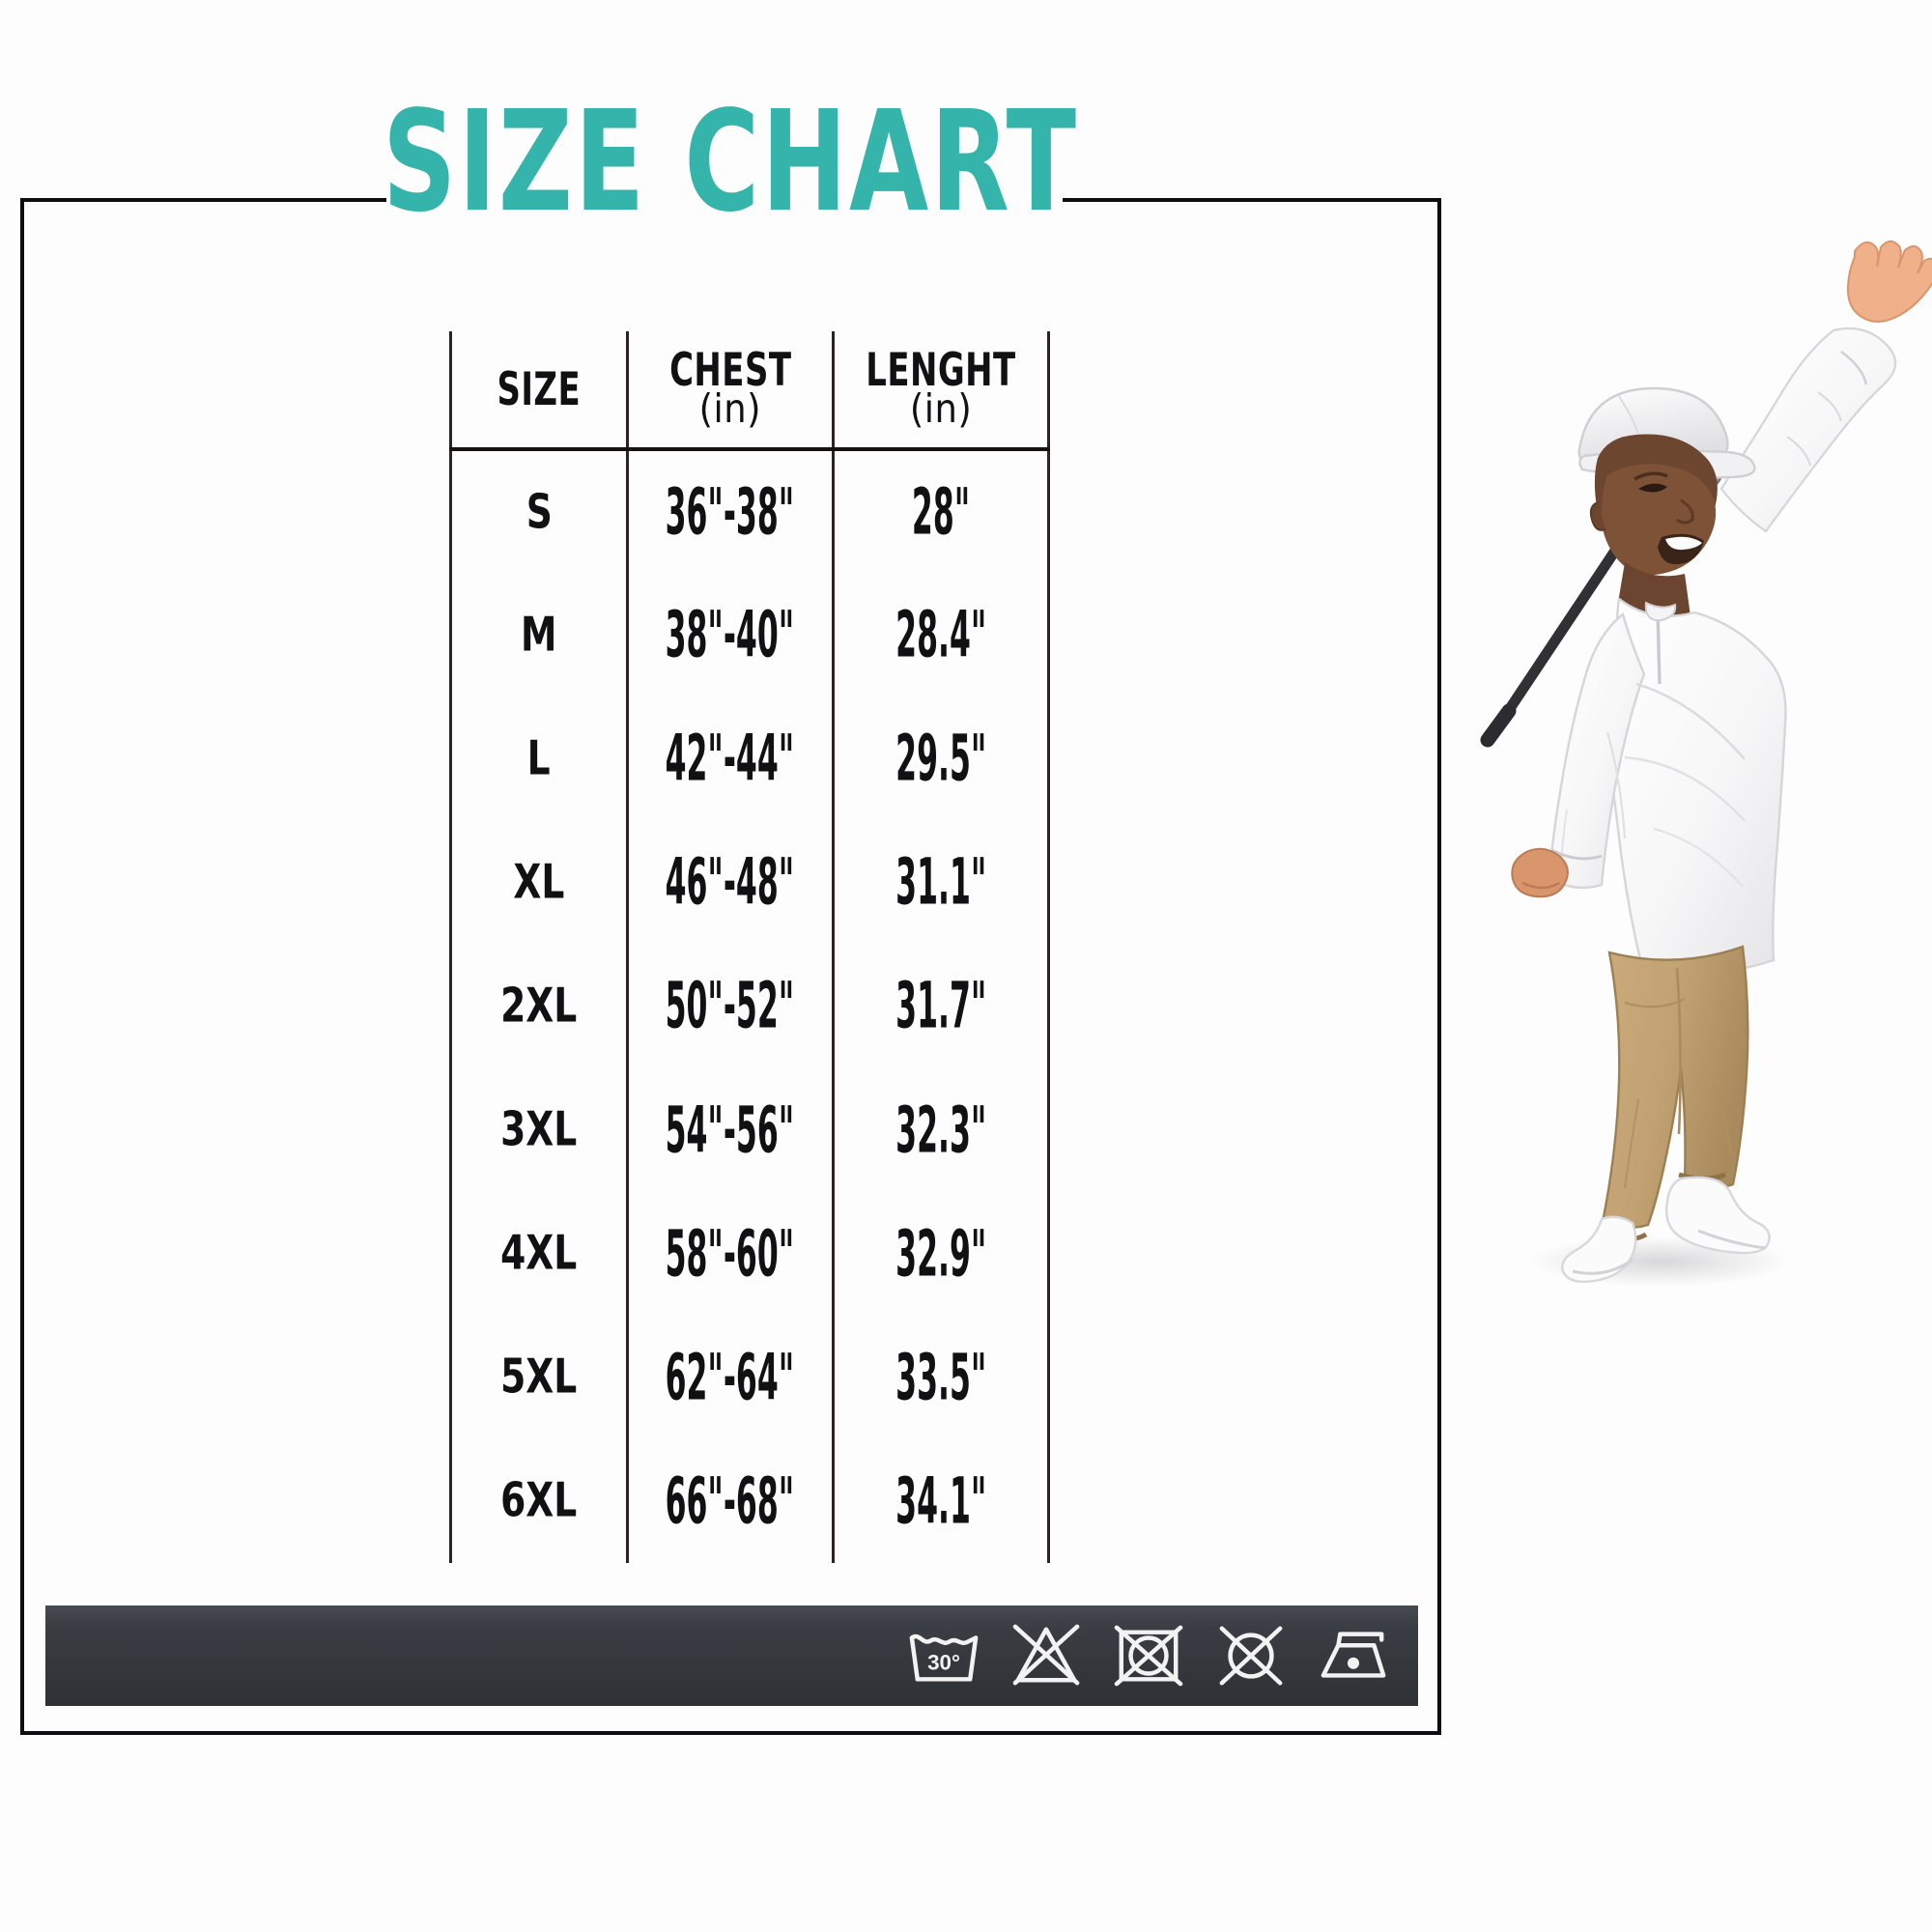  I want to click on cell-size: 4XL, so click(539, 1253).